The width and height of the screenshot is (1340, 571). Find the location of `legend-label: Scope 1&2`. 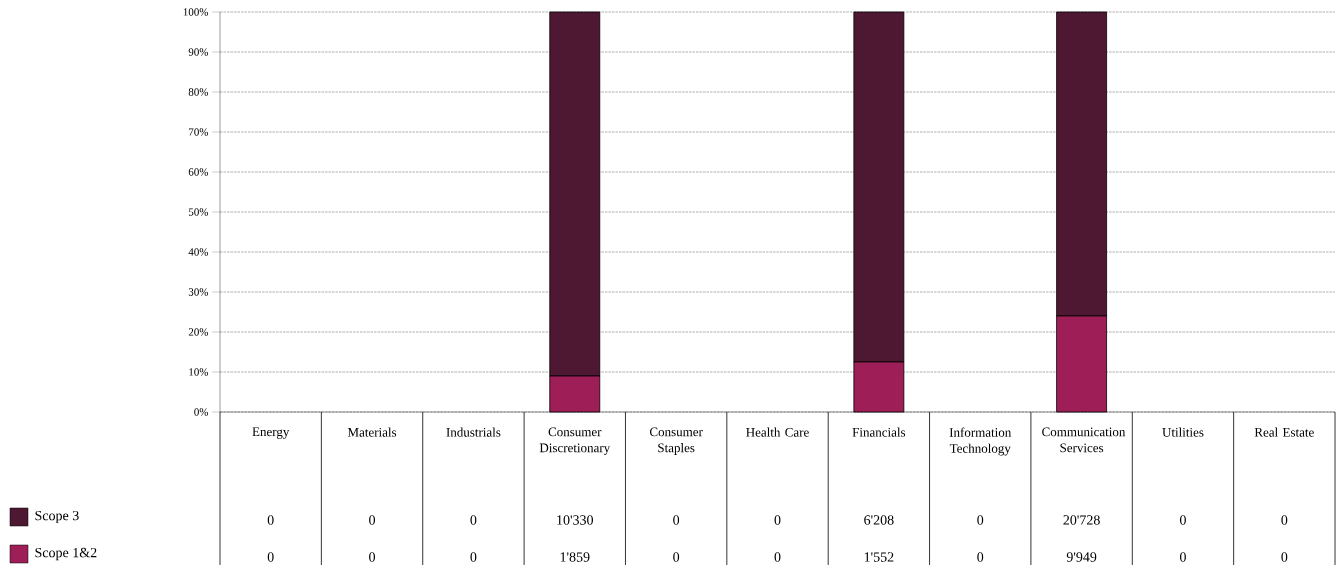

legend-label: Scope 1&2 is located at coordinates (66, 554).